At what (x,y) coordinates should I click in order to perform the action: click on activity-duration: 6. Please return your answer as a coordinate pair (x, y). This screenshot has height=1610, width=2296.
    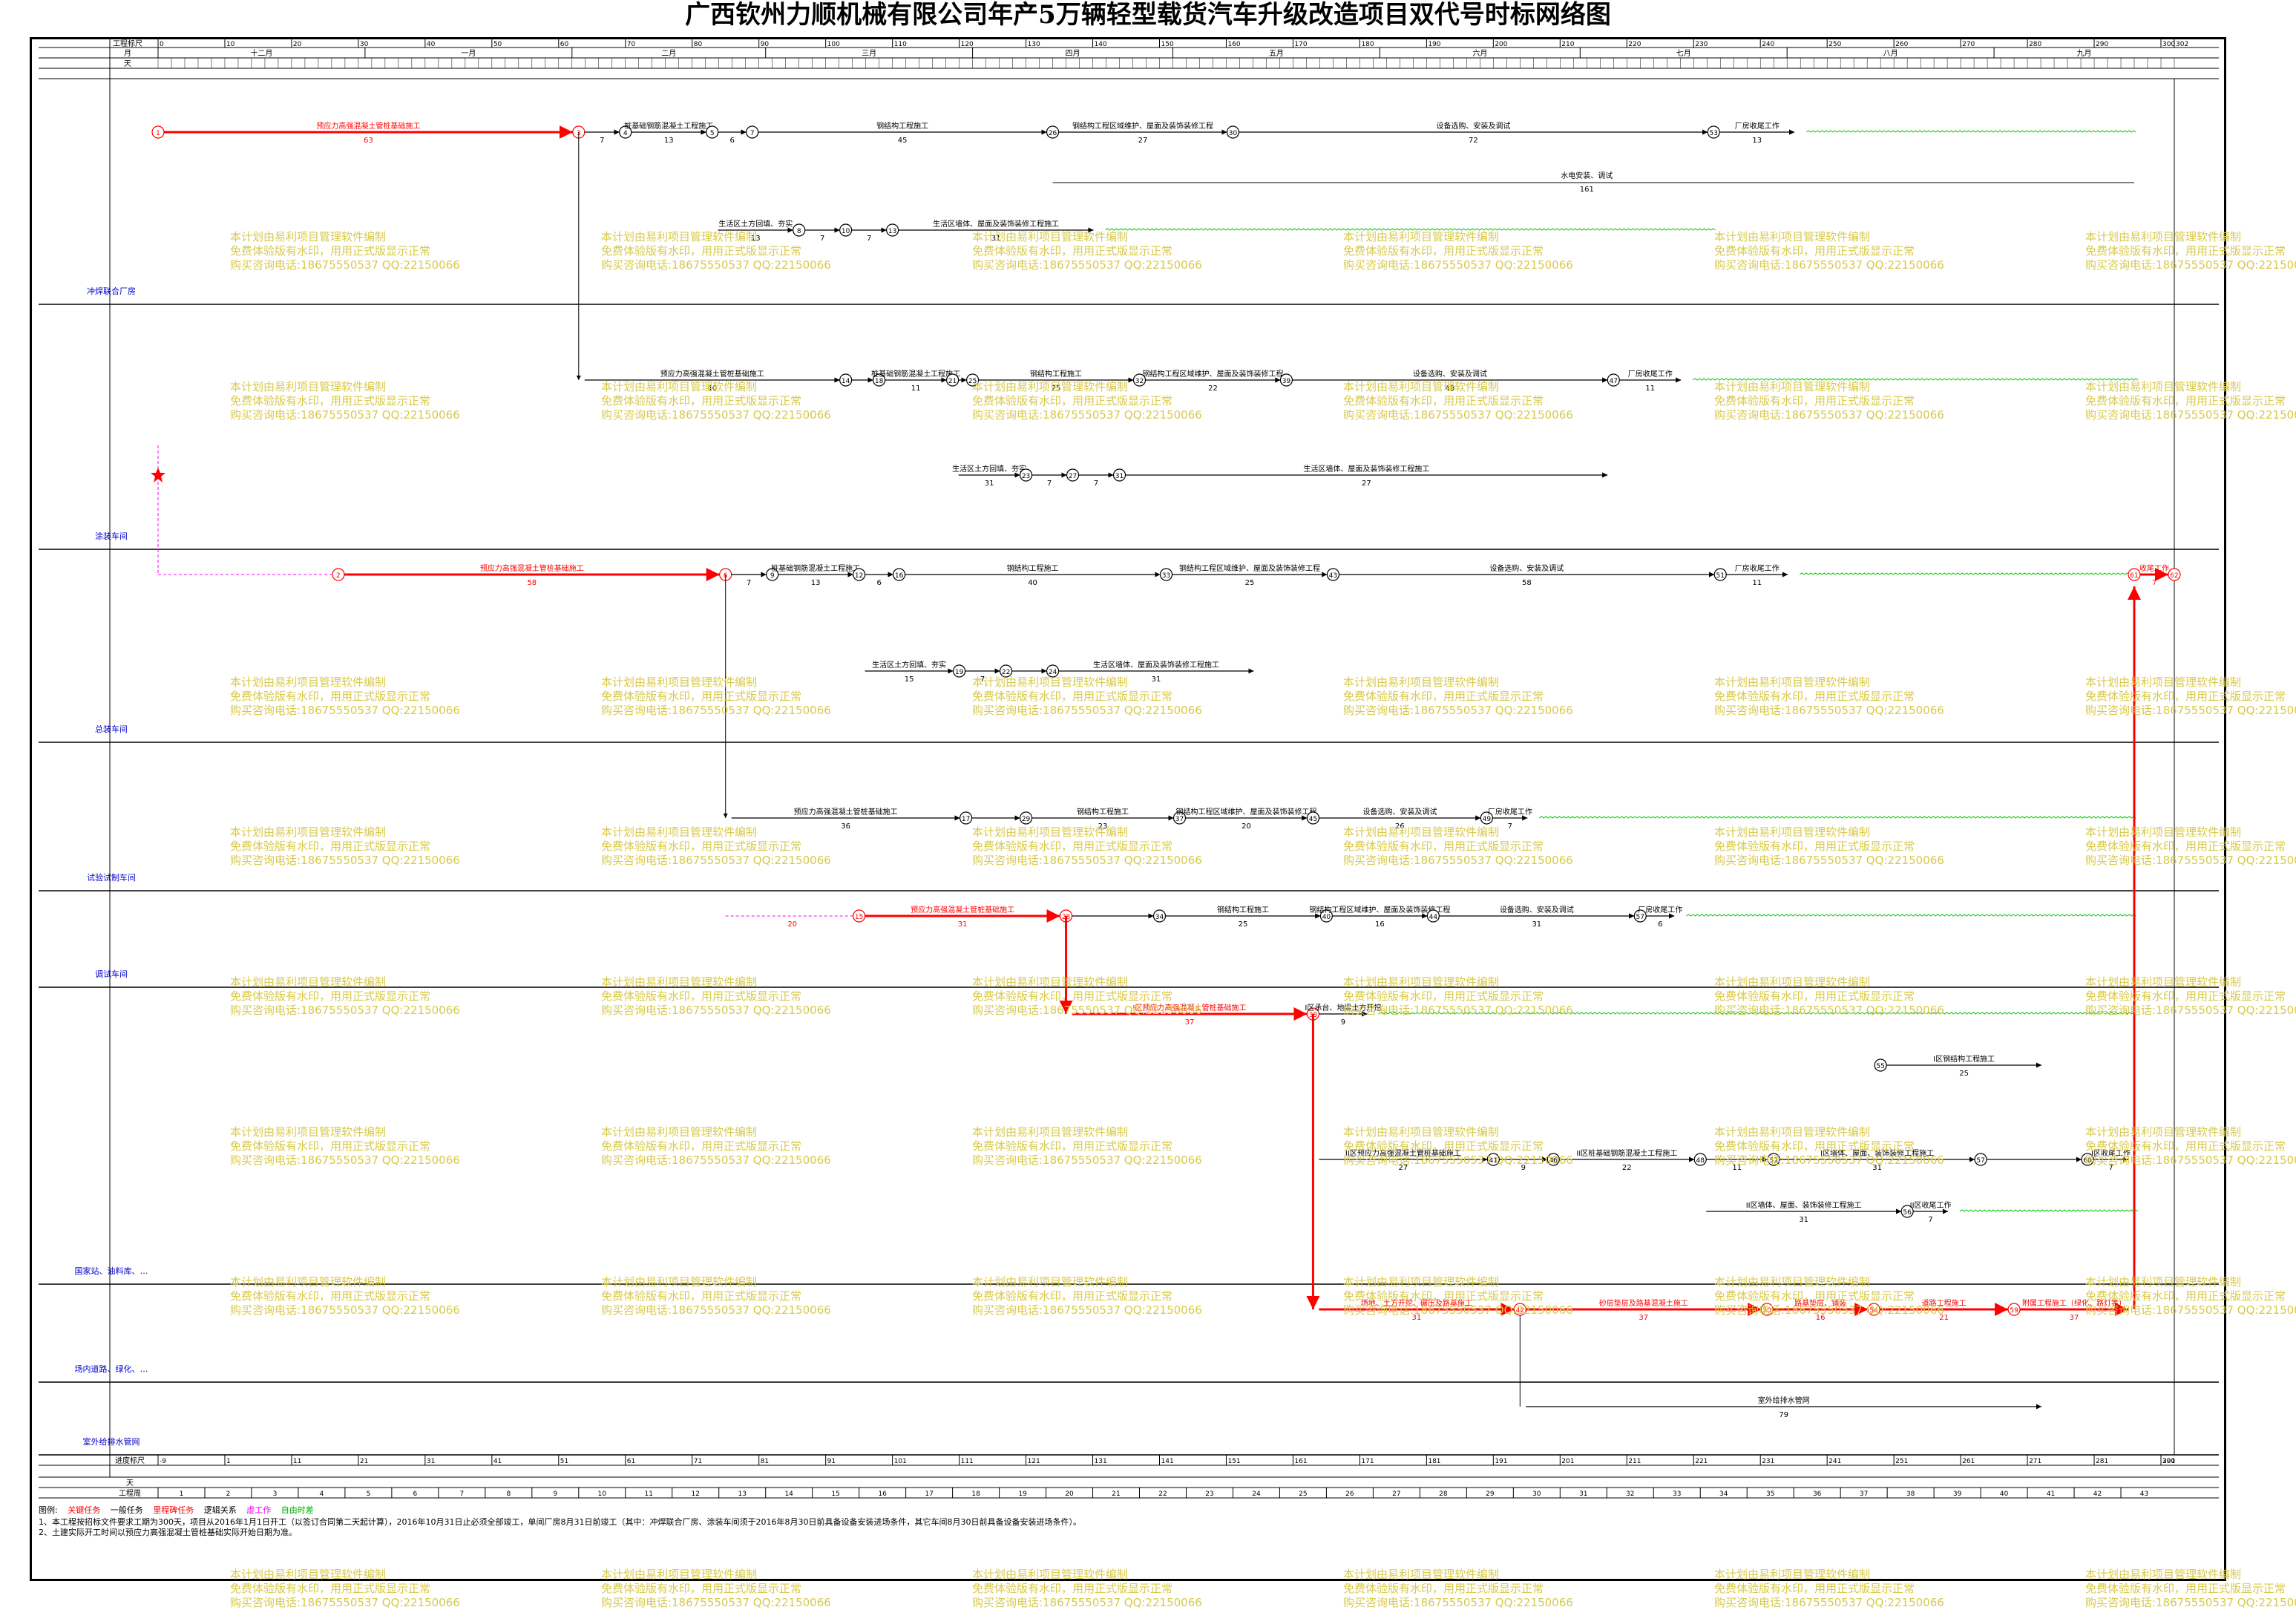
    Looking at the image, I should click on (1660, 924).